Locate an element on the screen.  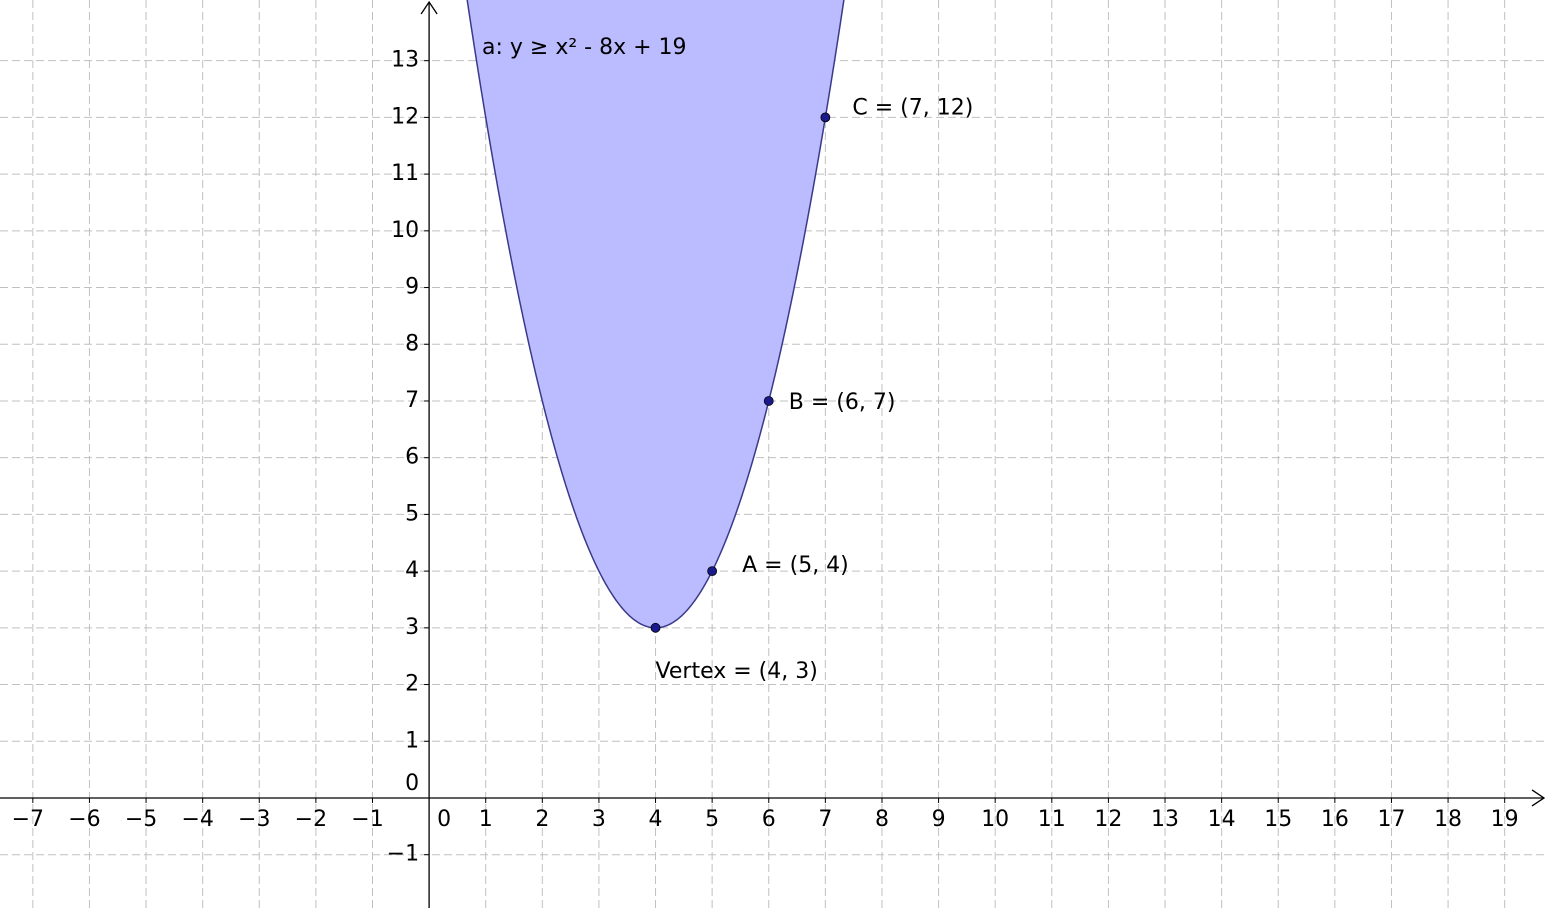
y-tick-label: 7 is located at coordinates (412, 400).